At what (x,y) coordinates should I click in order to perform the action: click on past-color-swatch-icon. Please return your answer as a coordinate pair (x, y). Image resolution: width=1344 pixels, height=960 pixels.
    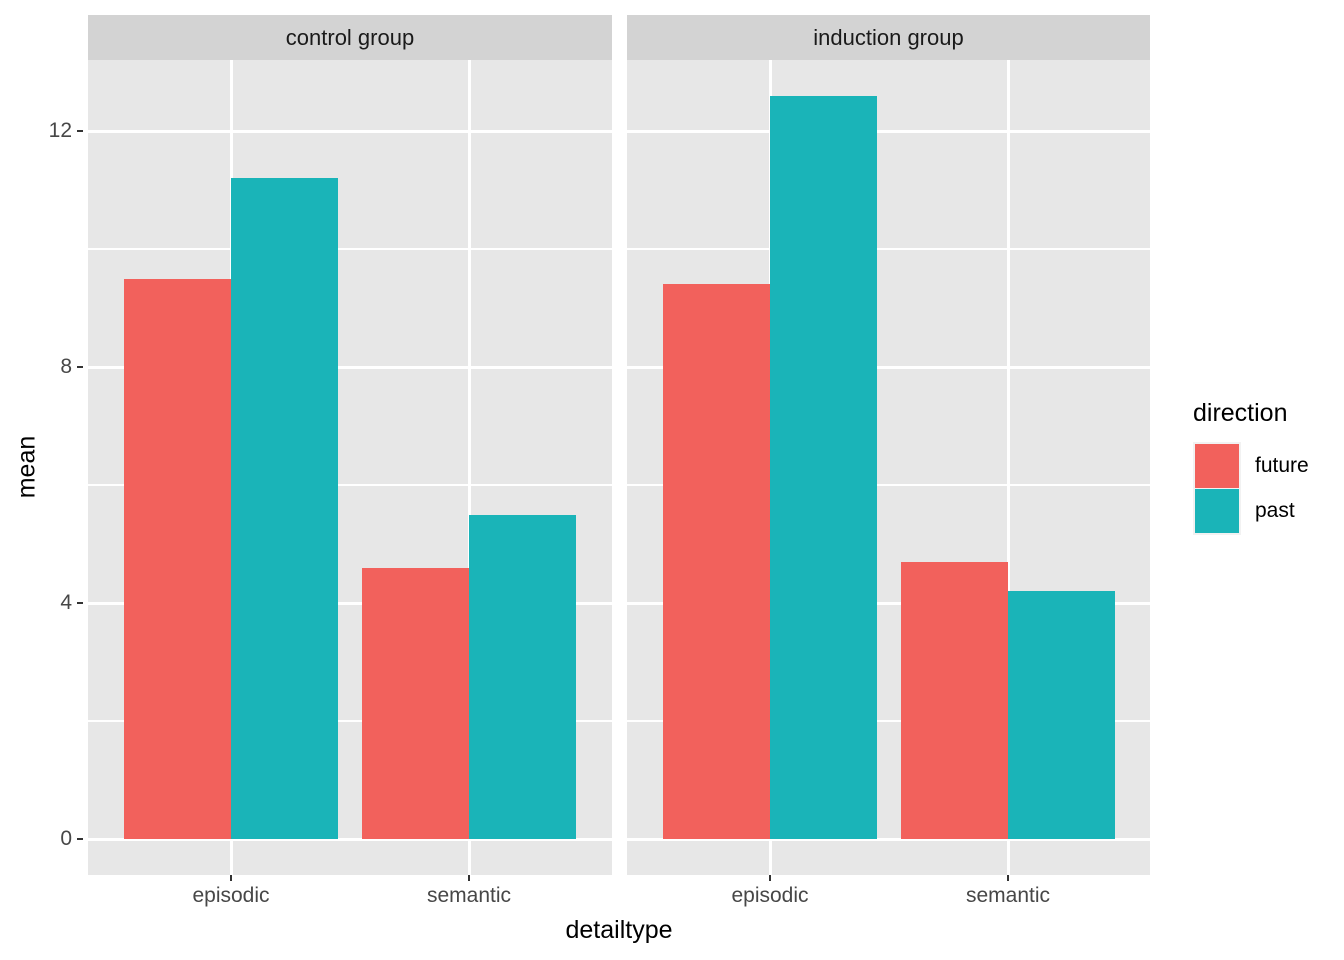
    Looking at the image, I should click on (1217, 511).